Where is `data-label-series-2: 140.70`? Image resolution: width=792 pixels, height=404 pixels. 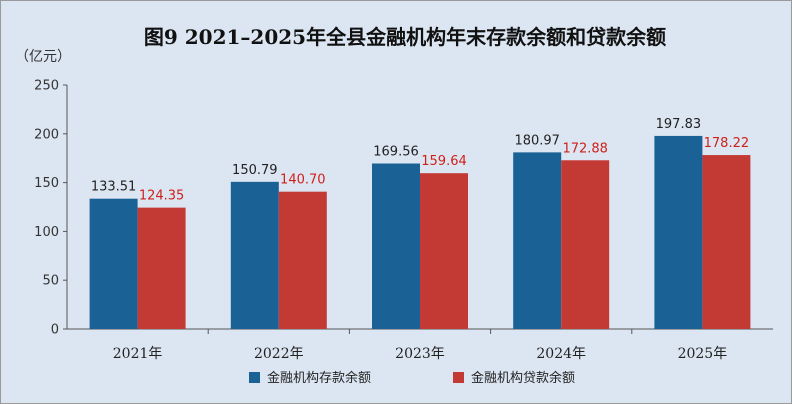 data-label-series-2: 140.70 is located at coordinates (303, 180).